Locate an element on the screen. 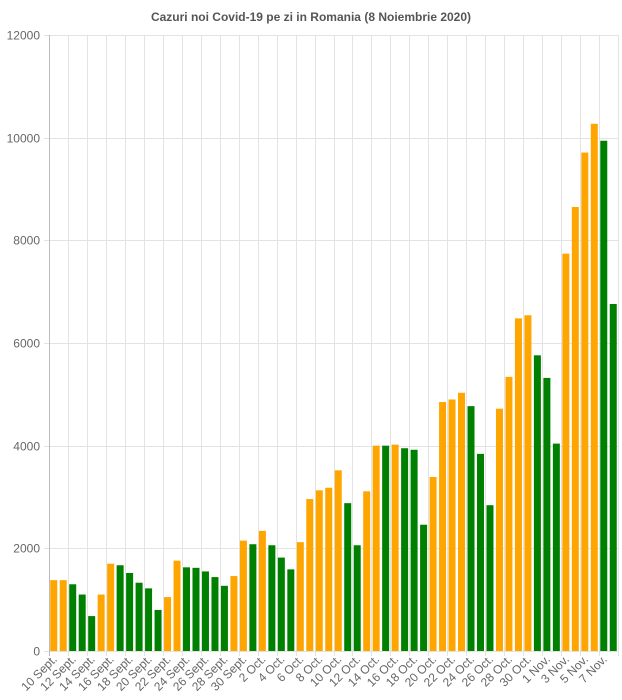  bar: 26 Oct.: 2840 is located at coordinates (490, 578).